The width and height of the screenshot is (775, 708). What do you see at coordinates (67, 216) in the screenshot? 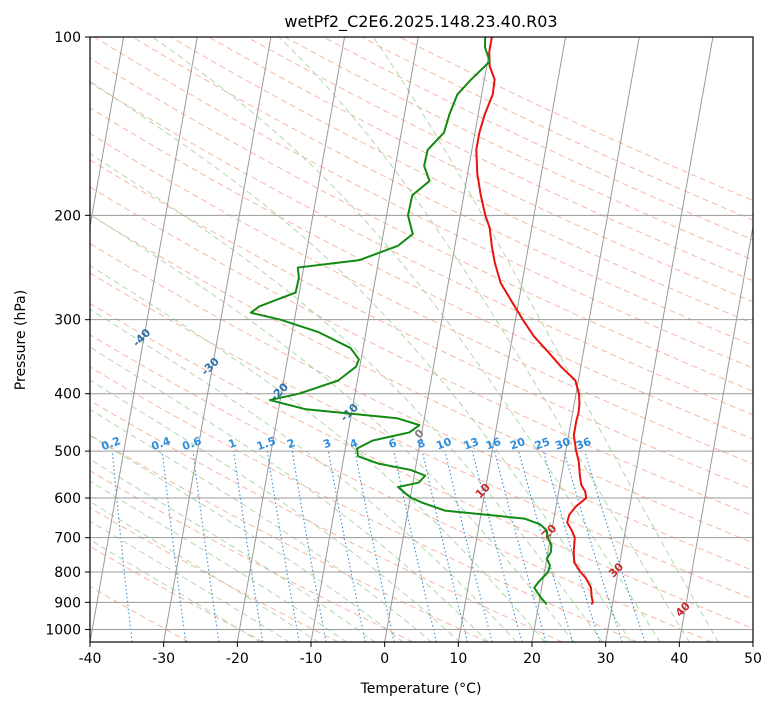
I see `y-tick-label: 200` at bounding box center [67, 216].